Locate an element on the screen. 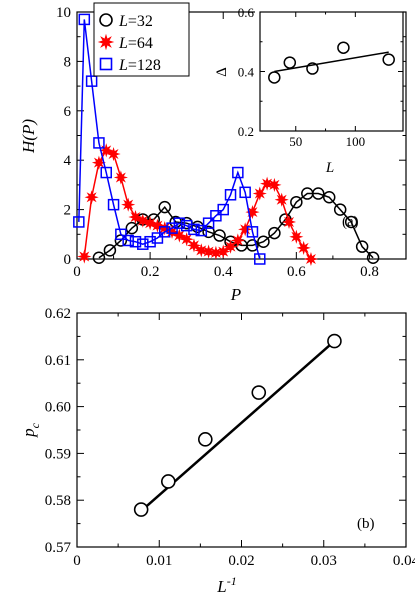  y-tick-label: 10 is located at coordinates (63, 13).